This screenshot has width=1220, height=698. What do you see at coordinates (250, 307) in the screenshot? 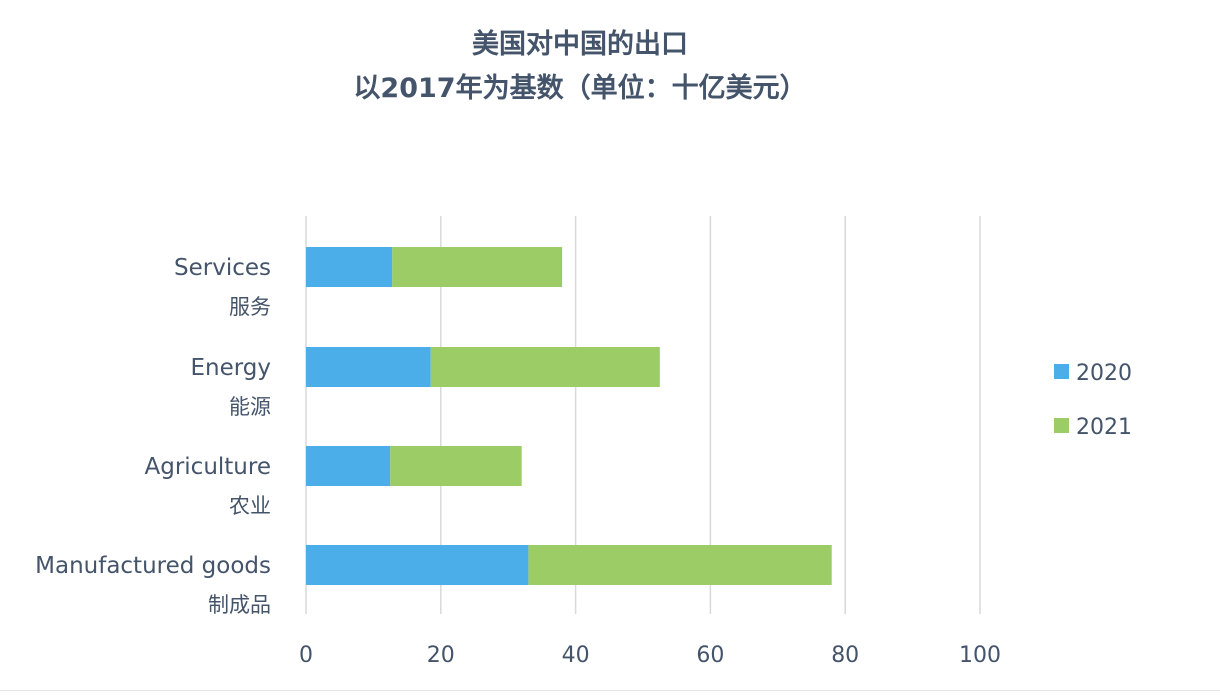
I see `category-label-zh: 服务` at bounding box center [250, 307].